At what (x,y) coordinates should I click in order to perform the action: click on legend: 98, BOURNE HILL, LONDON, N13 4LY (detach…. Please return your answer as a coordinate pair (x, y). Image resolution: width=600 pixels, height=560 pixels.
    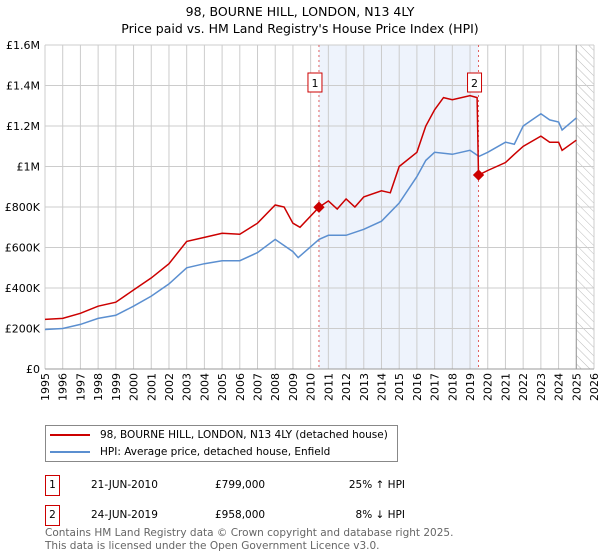
    Looking at the image, I should click on (221, 443).